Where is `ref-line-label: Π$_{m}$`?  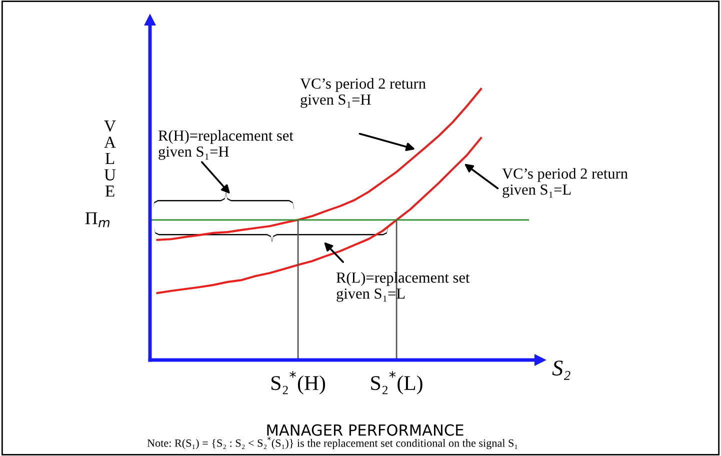 ref-line-label: Π$_{m}$ is located at coordinates (97, 220).